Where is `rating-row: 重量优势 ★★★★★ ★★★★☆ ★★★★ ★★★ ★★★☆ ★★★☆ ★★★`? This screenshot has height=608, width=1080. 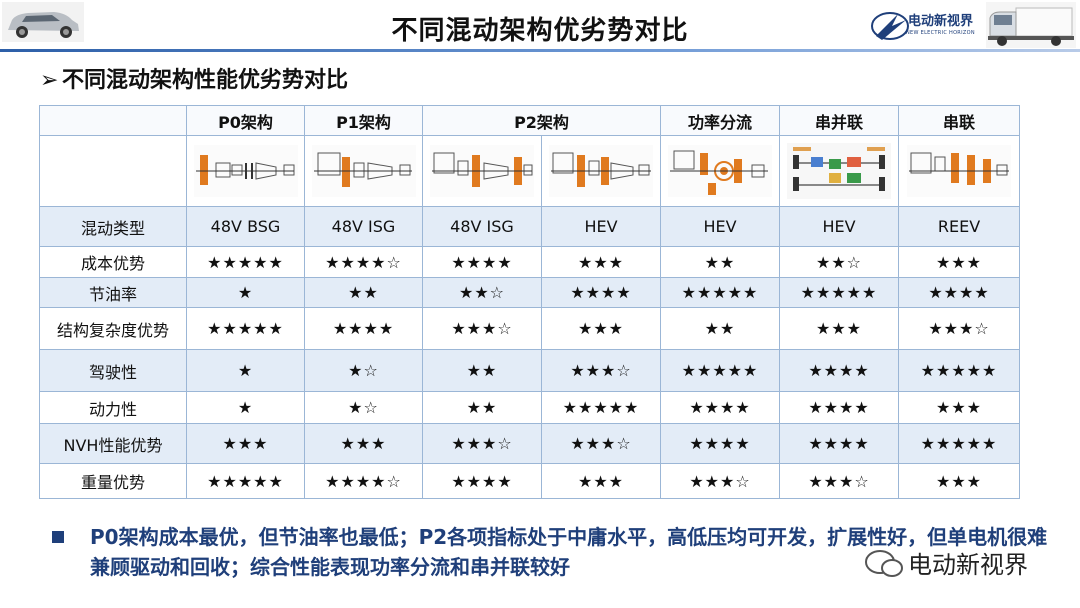 rating-row: 重量优势 ★★★★★ ★★★★☆ ★★★★ ★★★ ★★★☆ ★★★☆ ★★★ is located at coordinates (529, 481).